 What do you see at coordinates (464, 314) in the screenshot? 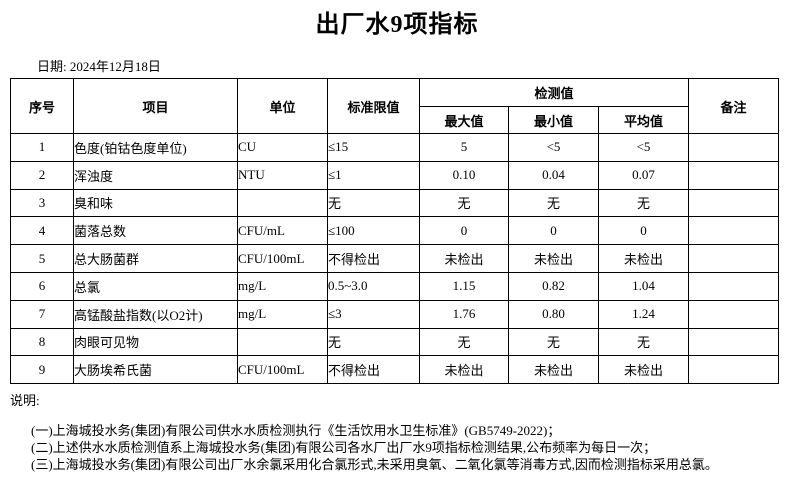
I see `cell-max: 1.76` at bounding box center [464, 314].